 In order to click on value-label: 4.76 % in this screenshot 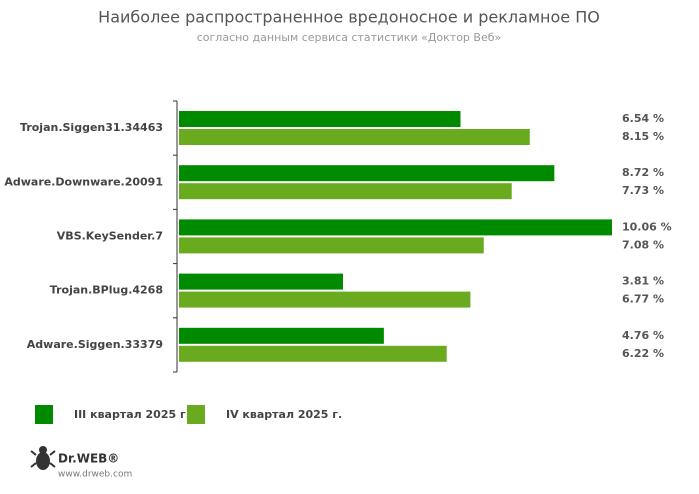, I will do `click(643, 335)`.